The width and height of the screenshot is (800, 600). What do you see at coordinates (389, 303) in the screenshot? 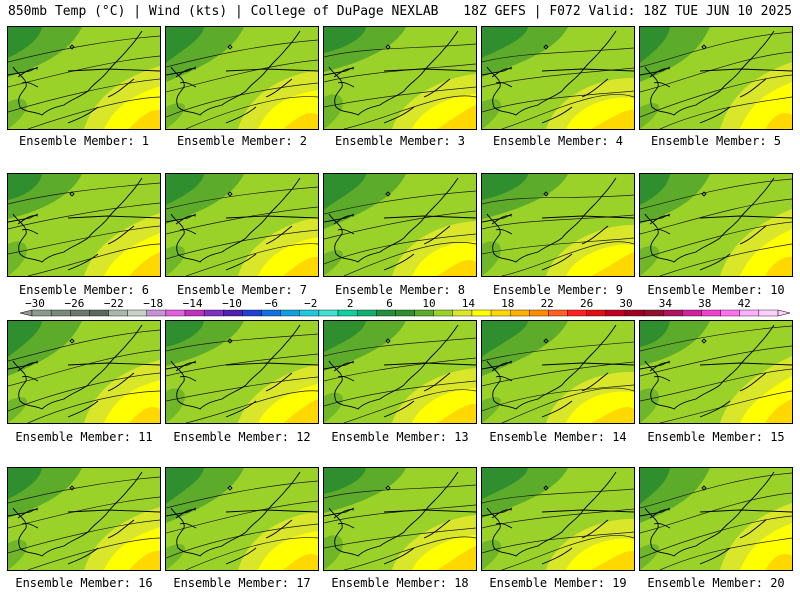
I see `colorbar-tick-label: 6` at bounding box center [389, 303].